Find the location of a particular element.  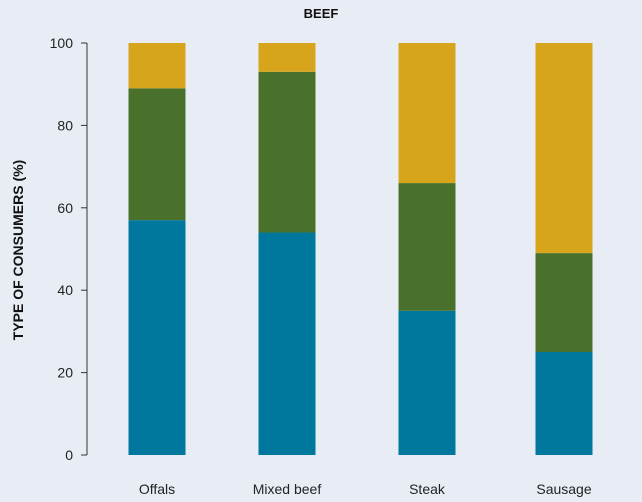

y-axis: 0 20 40 60 80 100 is located at coordinates (69, 249).